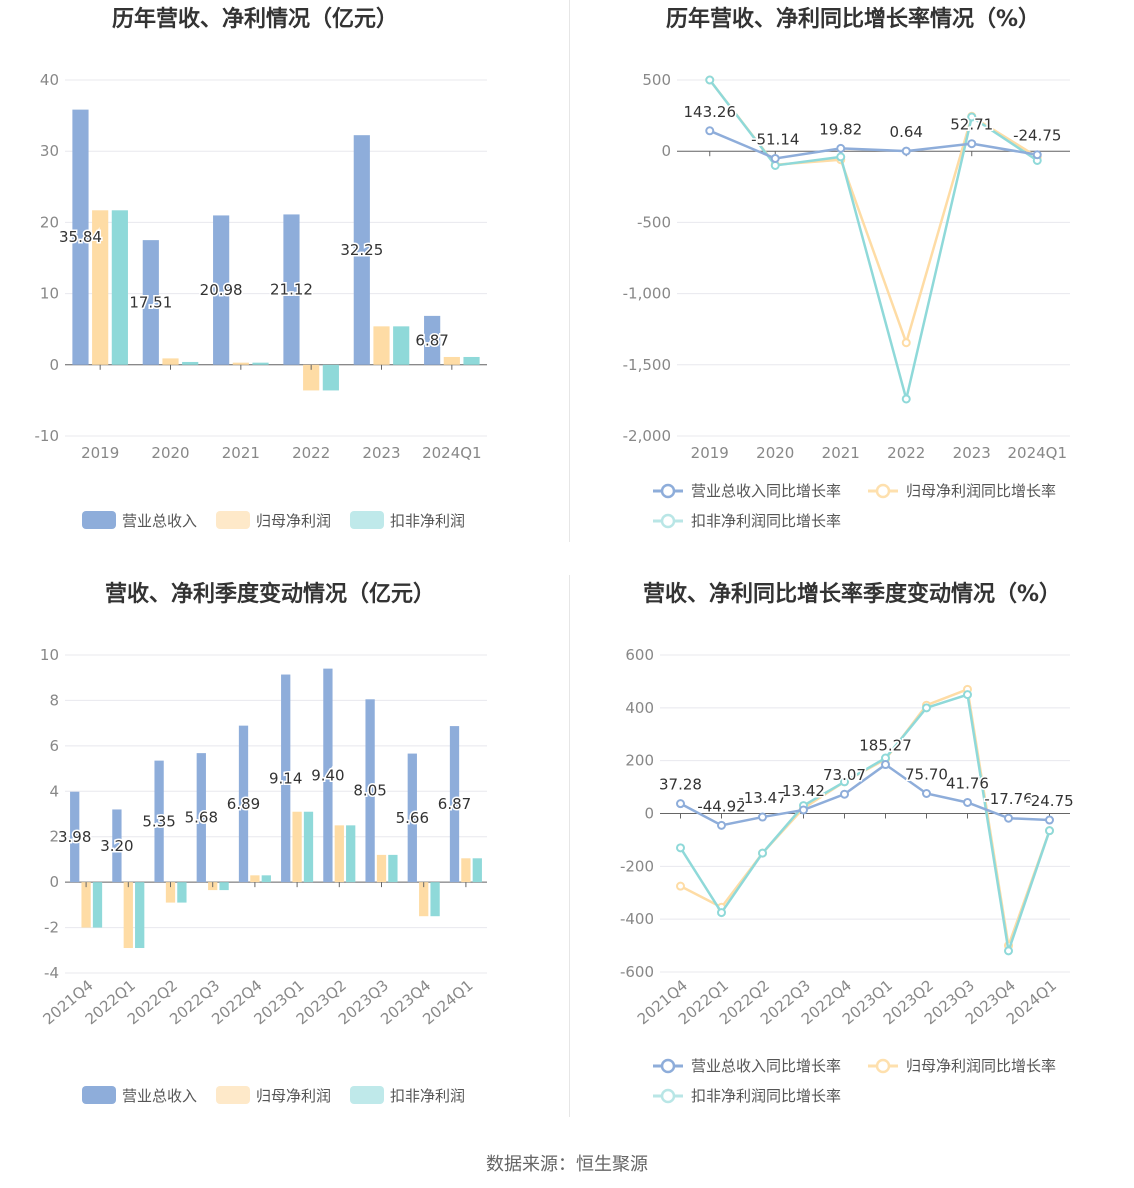 Image resolution: width=1134 pixels, height=1188 pixels. What do you see at coordinates (647, 365) in the screenshot?
I see `y-tick-label: -1,500` at bounding box center [647, 365].